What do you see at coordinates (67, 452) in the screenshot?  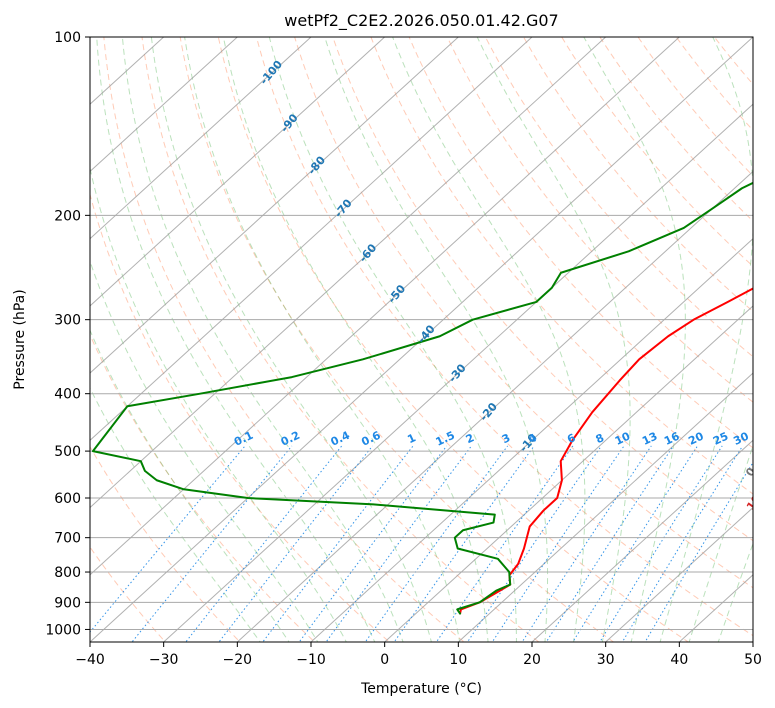 I see `y-tick-label: 500` at bounding box center [67, 452].